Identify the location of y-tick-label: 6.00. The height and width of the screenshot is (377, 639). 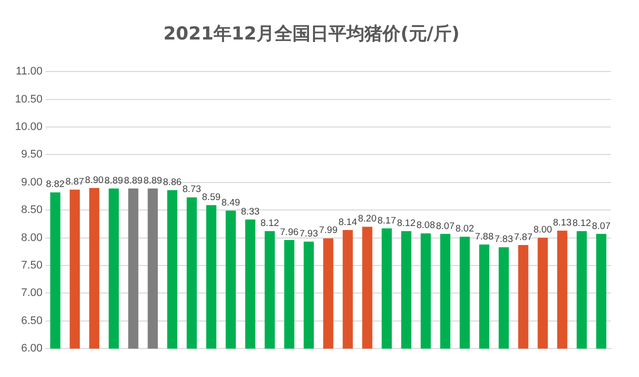
(32, 348).